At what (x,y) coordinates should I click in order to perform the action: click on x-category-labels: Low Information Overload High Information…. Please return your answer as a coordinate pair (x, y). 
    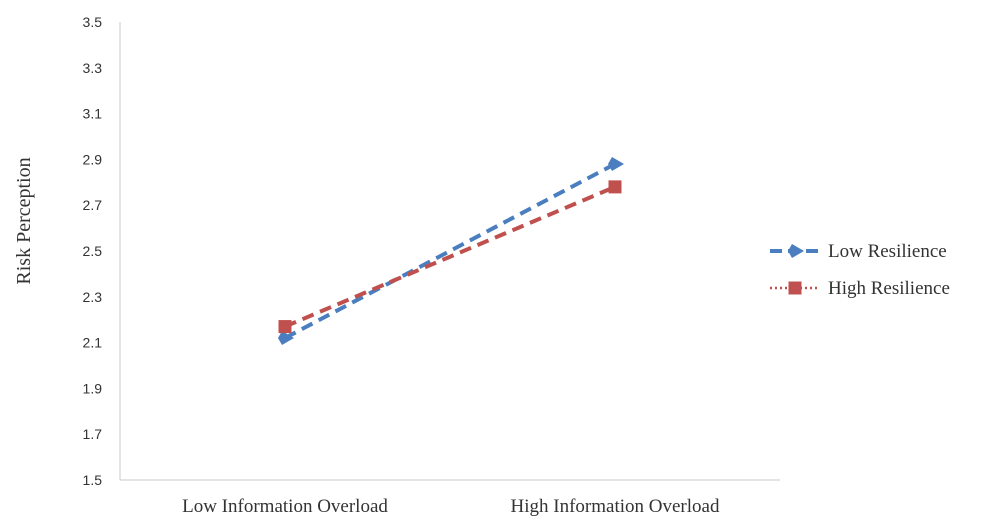
    Looking at the image, I should click on (451, 506).